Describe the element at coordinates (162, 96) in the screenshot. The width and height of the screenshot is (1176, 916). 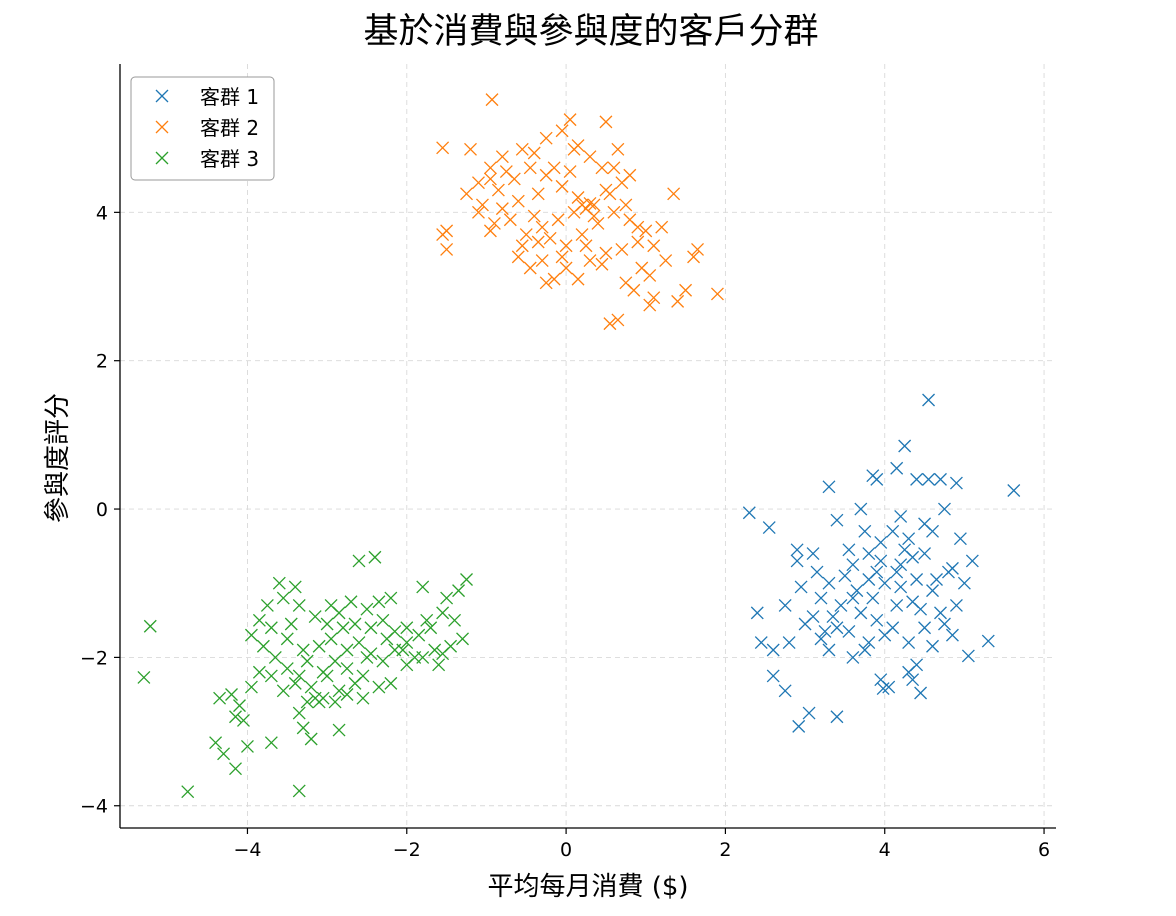
I see `legend-marker` at that location.